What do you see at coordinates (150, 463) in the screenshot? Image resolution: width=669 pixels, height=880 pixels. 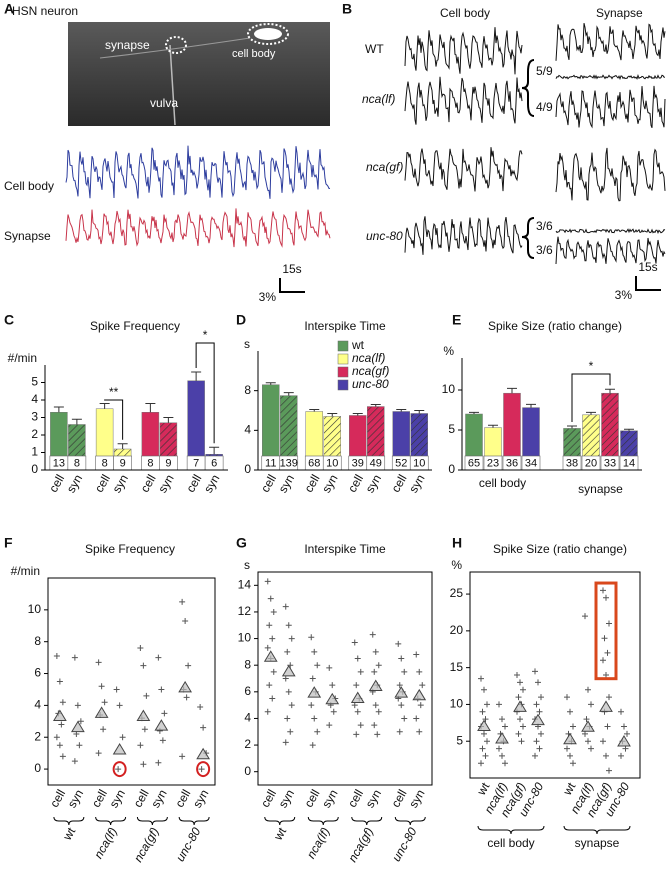 I see `count-label: 8` at bounding box center [150, 463].